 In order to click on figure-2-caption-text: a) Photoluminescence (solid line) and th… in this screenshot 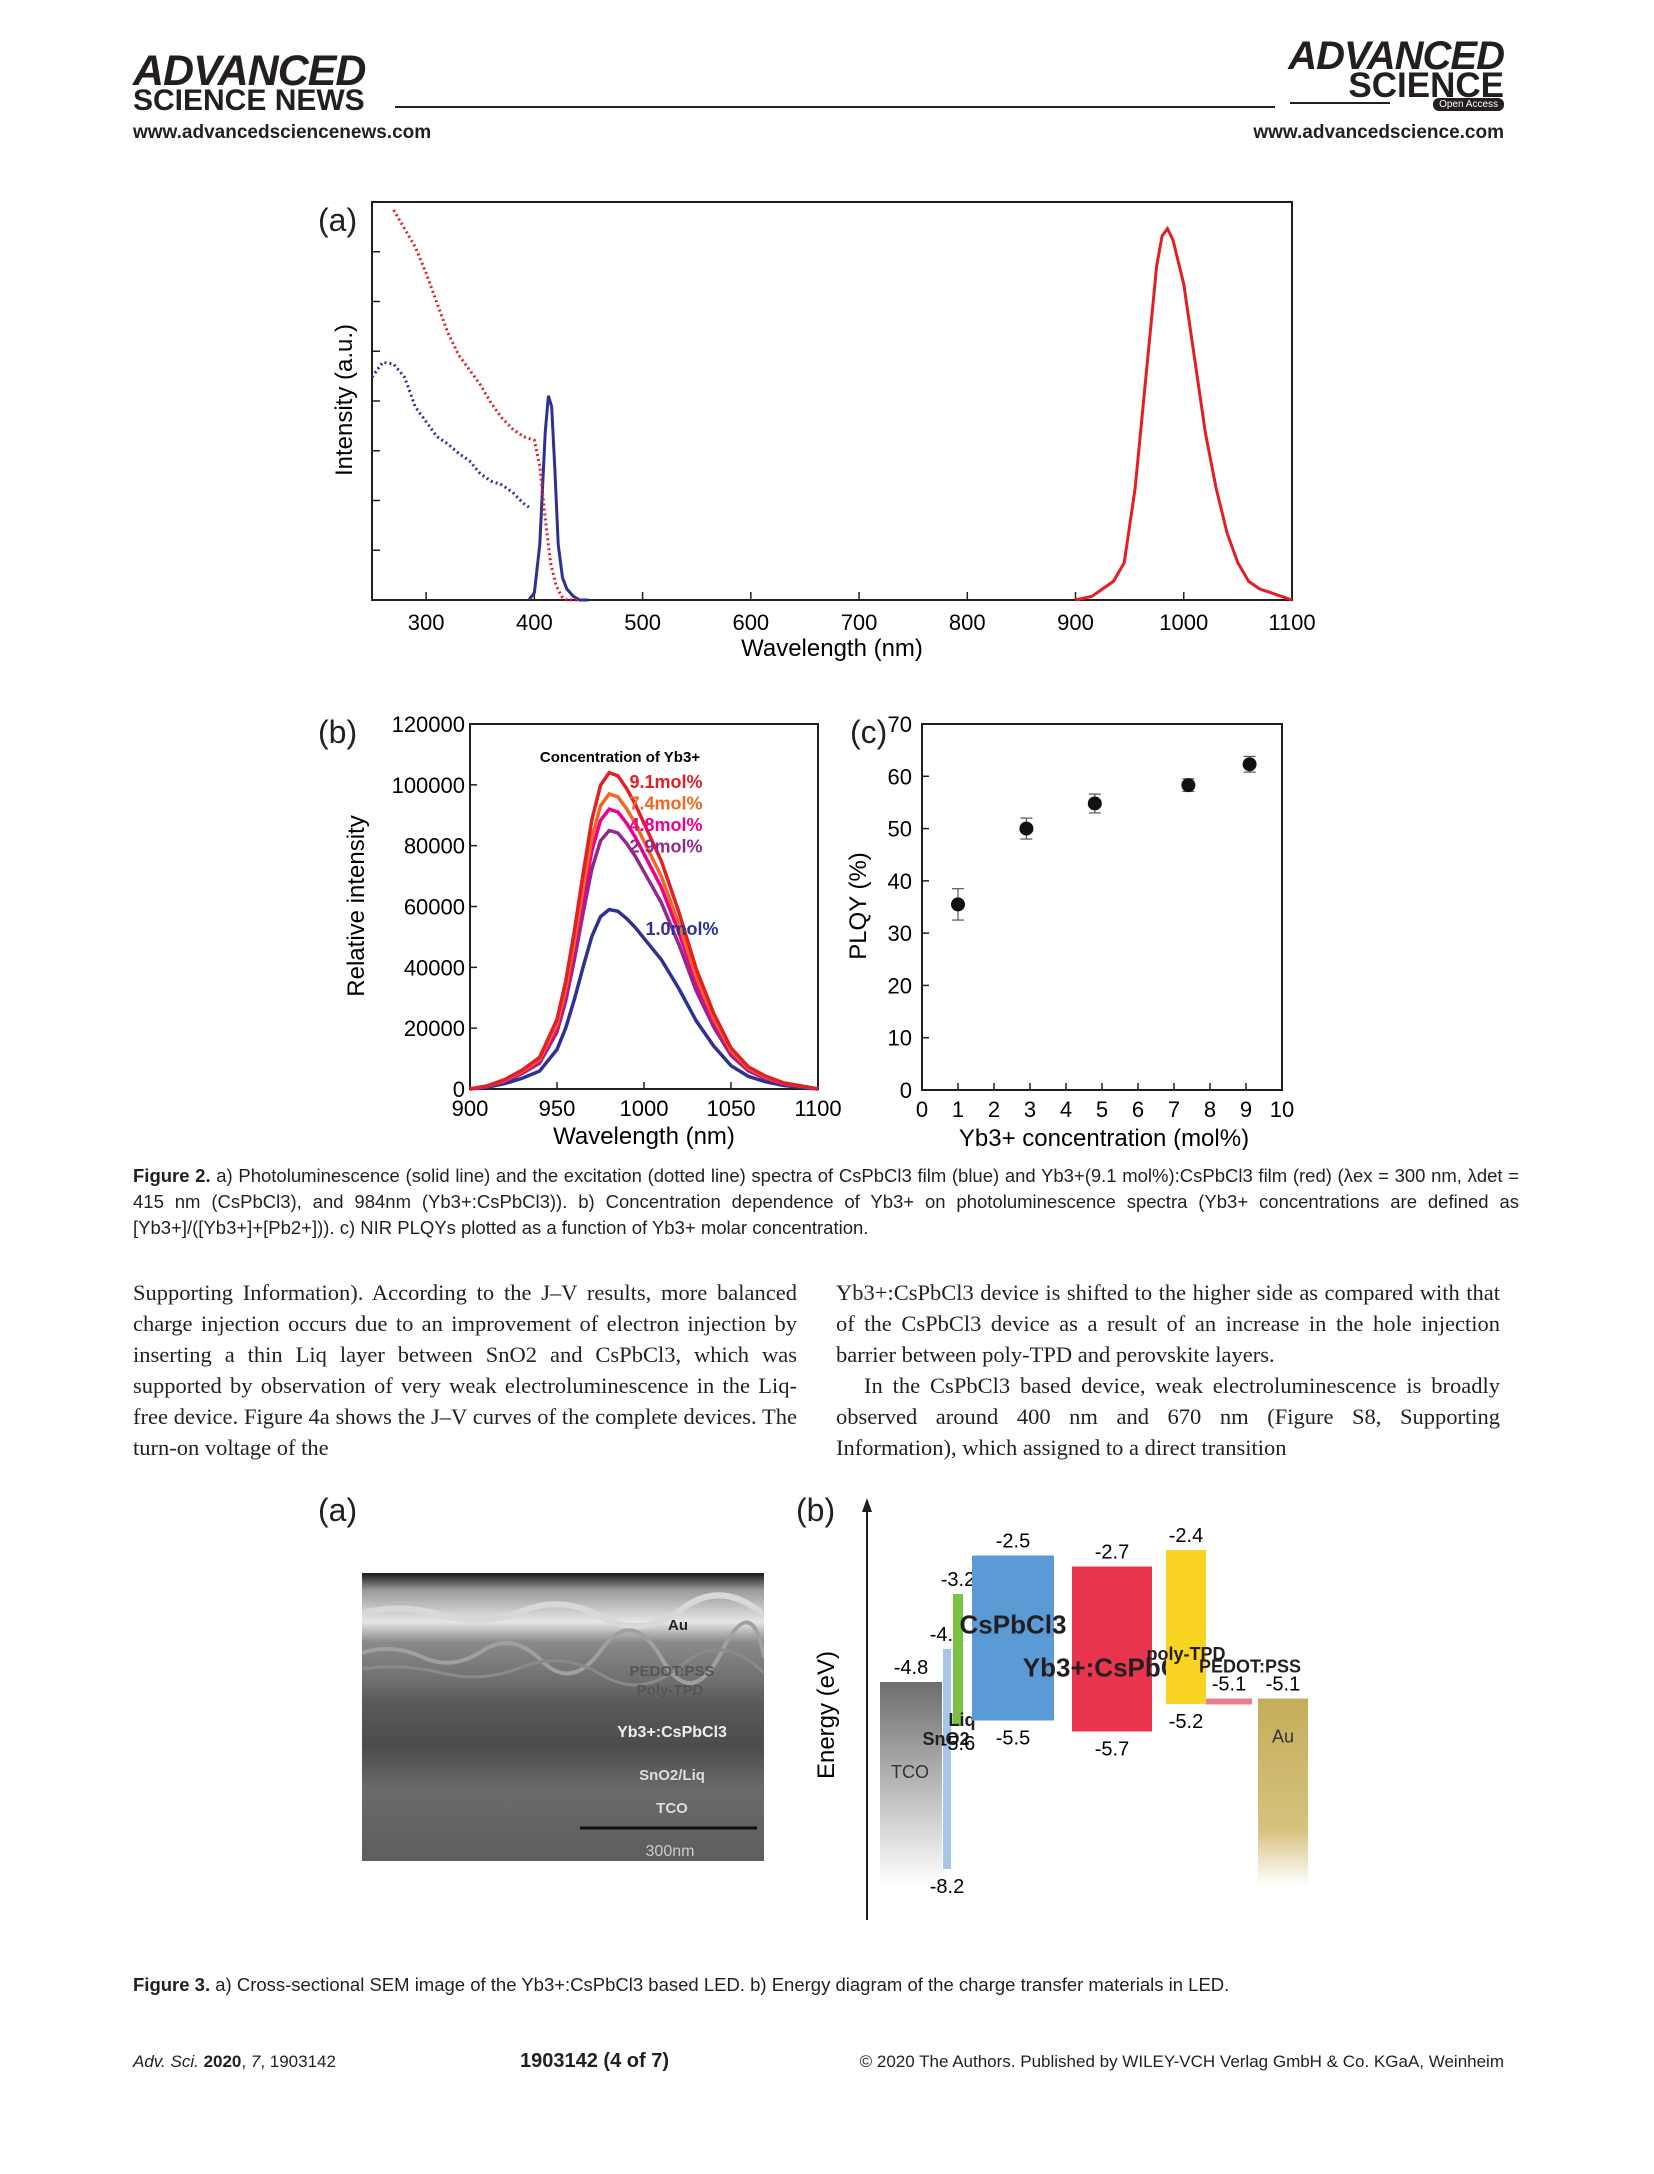, I will do `click(826, 1201)`.